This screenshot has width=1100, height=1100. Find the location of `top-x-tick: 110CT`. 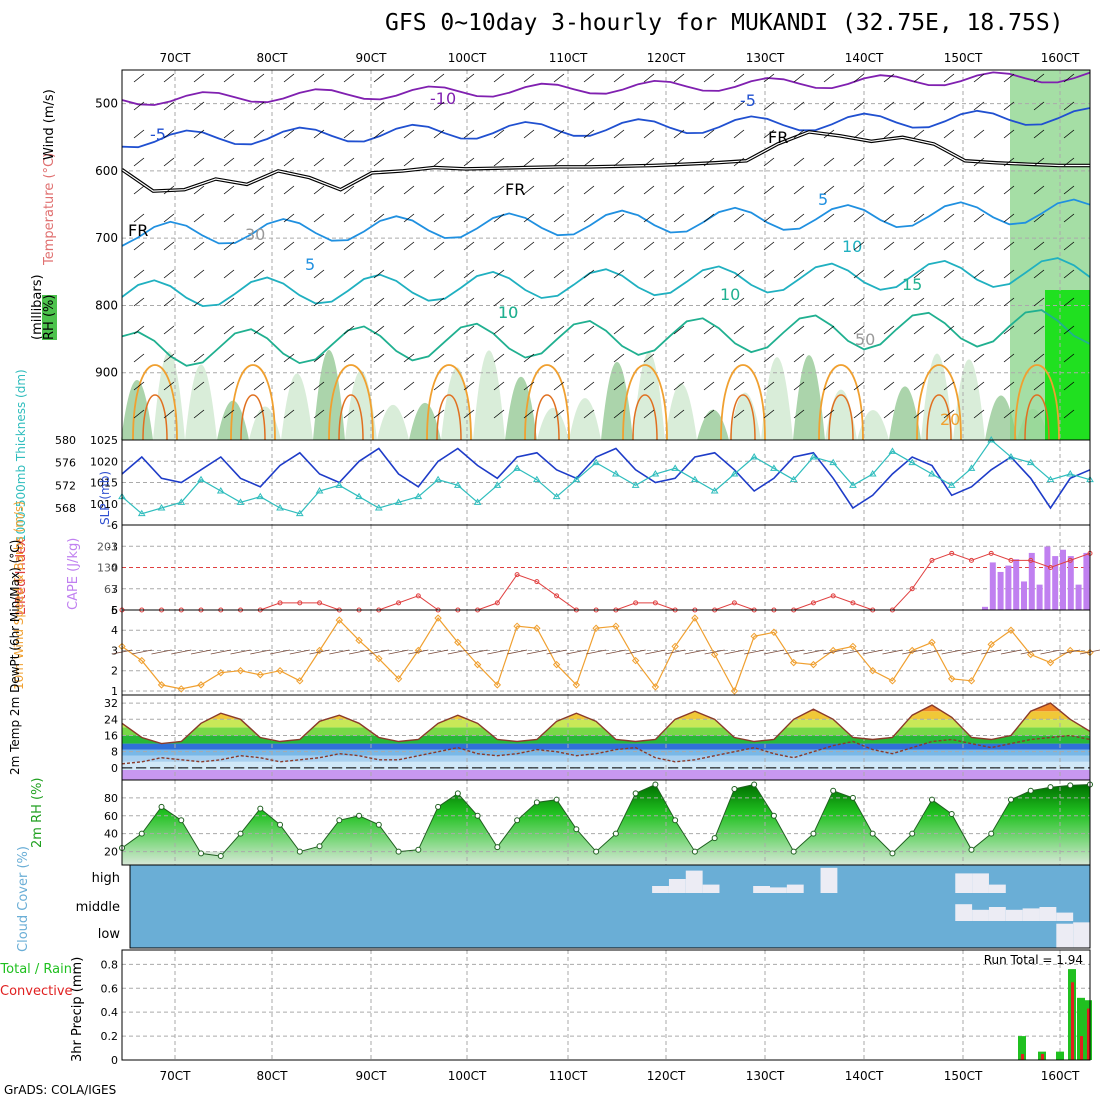

top-x-tick: 110CT is located at coordinates (568, 58).